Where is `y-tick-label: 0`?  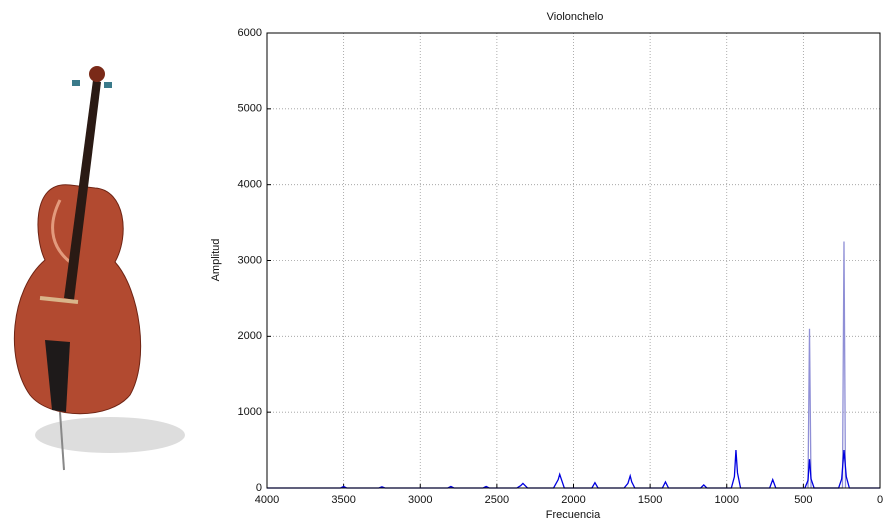 y-tick-label: 0 is located at coordinates (259, 488).